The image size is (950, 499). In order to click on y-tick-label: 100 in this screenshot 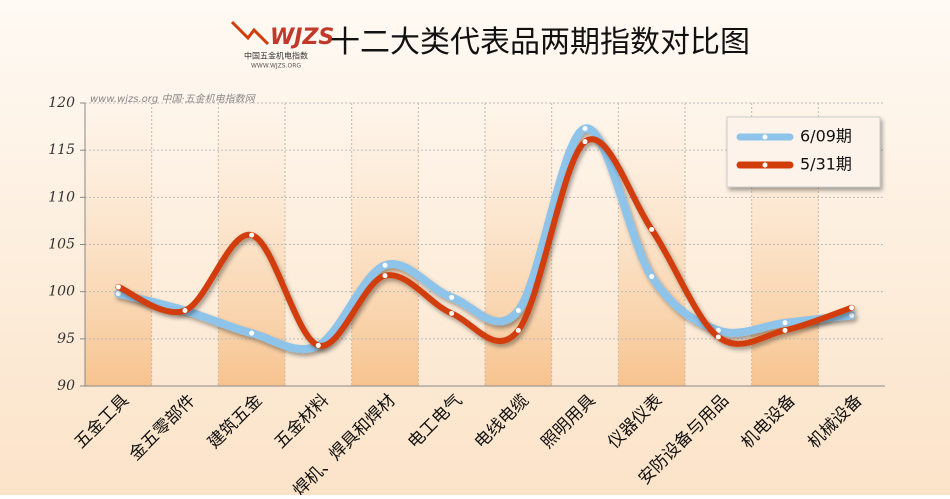, I will do `click(61, 292)`.